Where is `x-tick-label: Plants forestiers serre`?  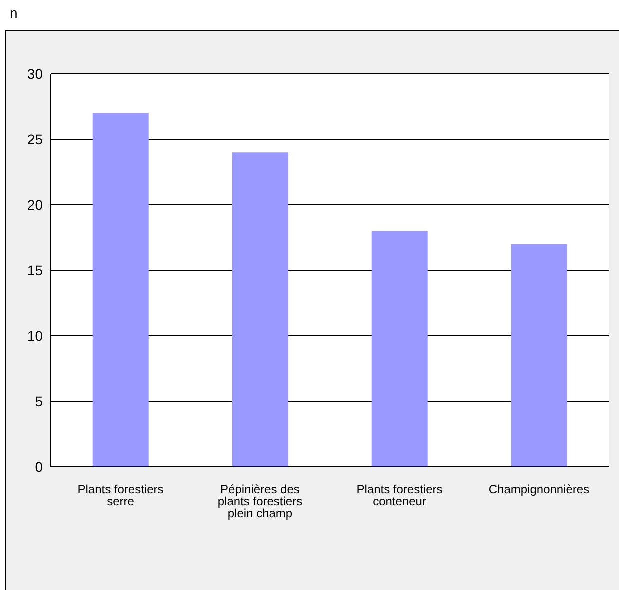
x-tick-label: Plants forestiers serre is located at coordinates (121, 495).